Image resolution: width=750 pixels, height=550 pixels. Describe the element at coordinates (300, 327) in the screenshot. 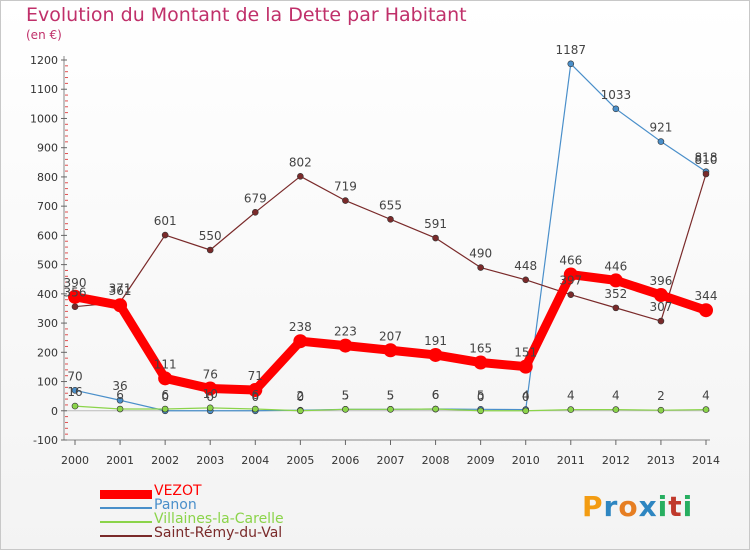

I see `data-label: 238` at that location.